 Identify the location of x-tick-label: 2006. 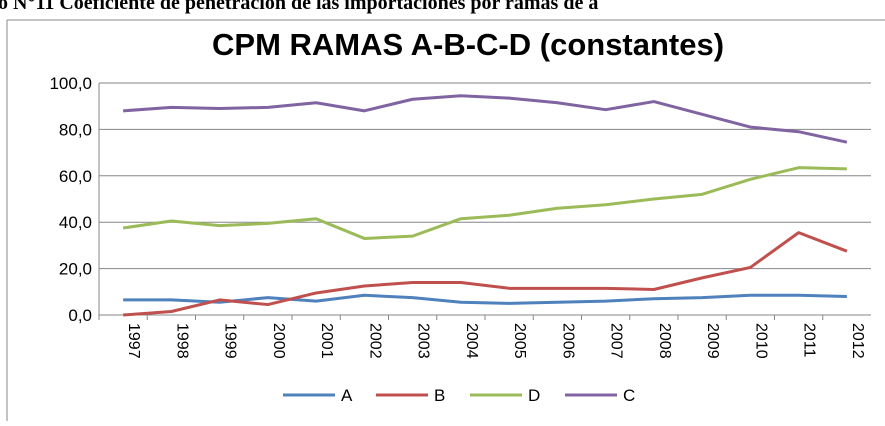
(567, 341).